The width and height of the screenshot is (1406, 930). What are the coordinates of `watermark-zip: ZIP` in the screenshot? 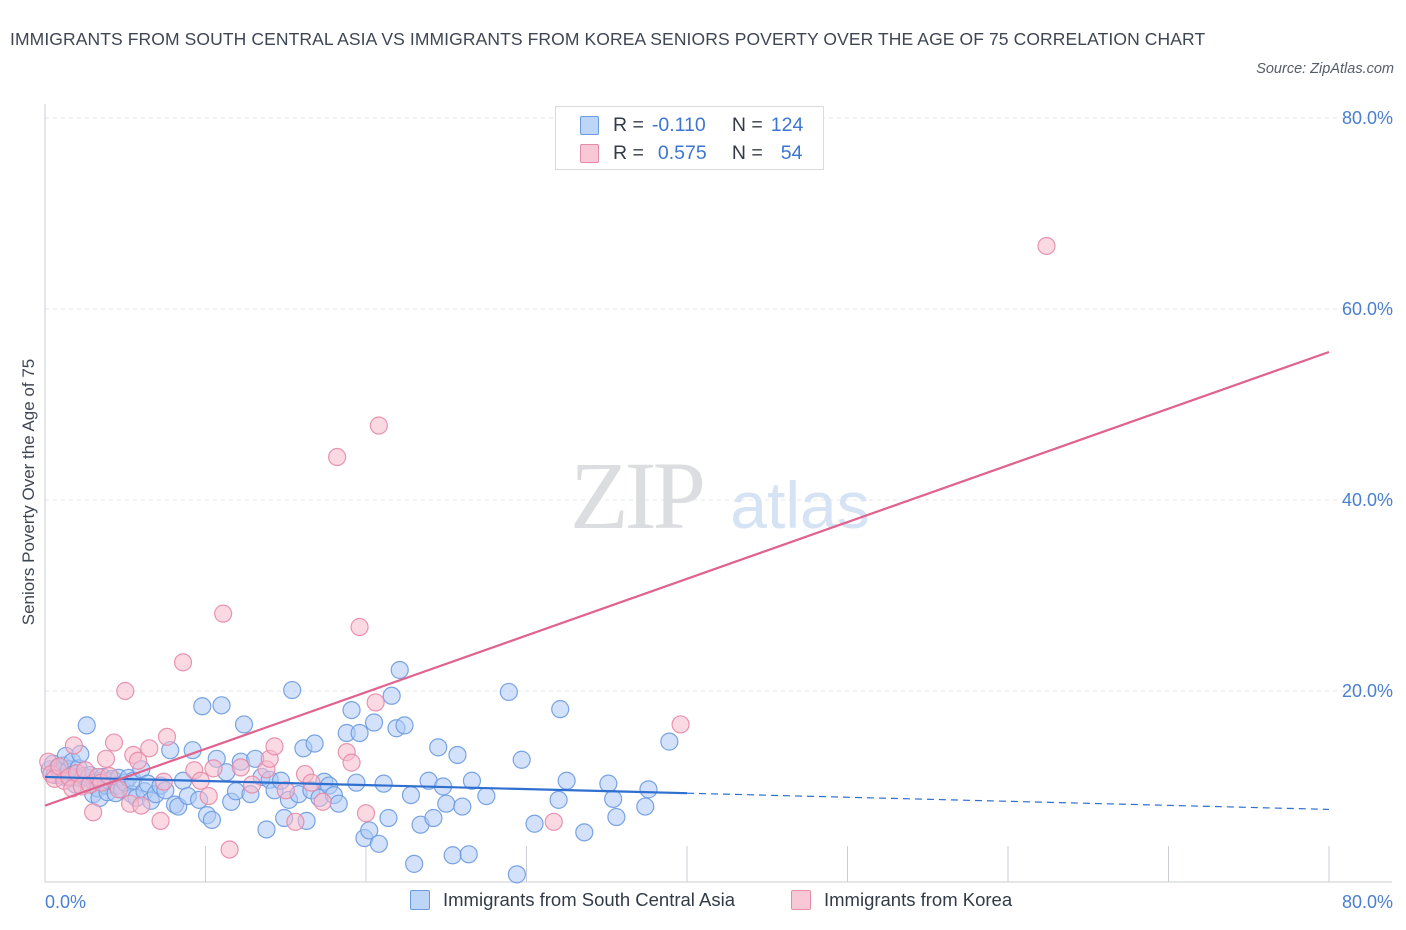 It's located at (636, 495).